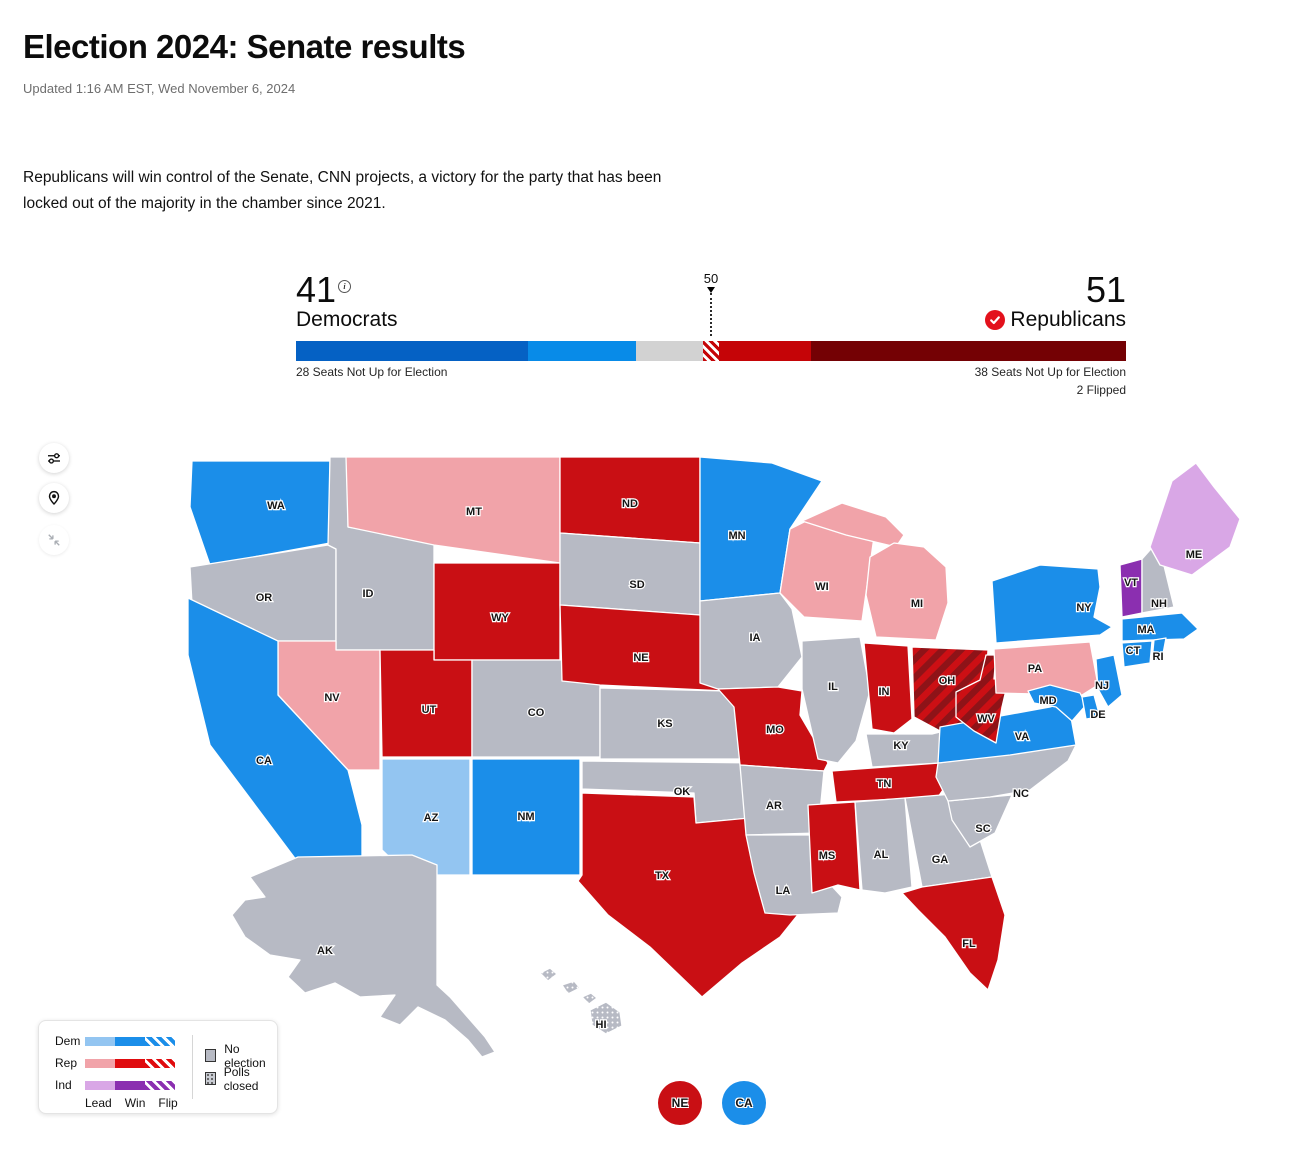  What do you see at coordinates (947, 681) in the screenshot?
I see `svg-text: OH` at bounding box center [947, 681].